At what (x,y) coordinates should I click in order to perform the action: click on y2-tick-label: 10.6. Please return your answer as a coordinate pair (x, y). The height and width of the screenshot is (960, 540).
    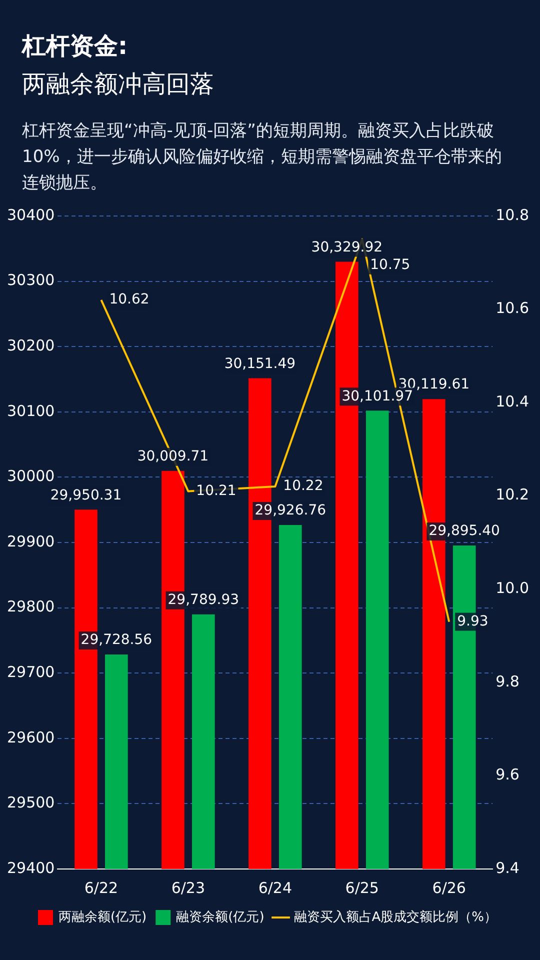
    Looking at the image, I should click on (513, 308).